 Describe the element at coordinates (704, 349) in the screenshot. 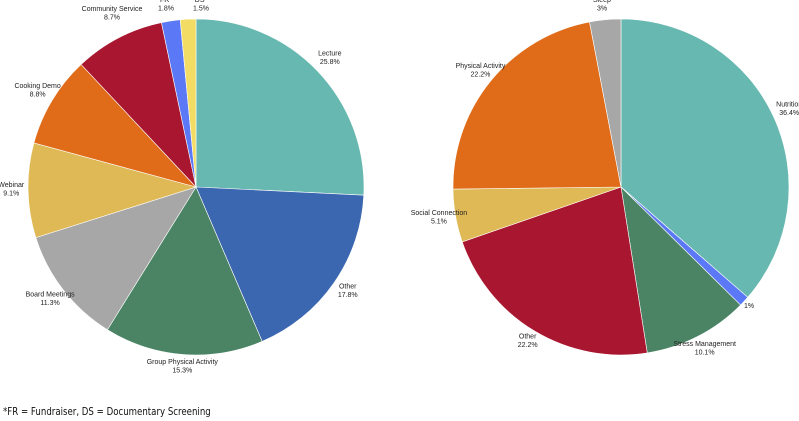

I see `slice-label-stress-management: Stress Management 10.1%` at that location.